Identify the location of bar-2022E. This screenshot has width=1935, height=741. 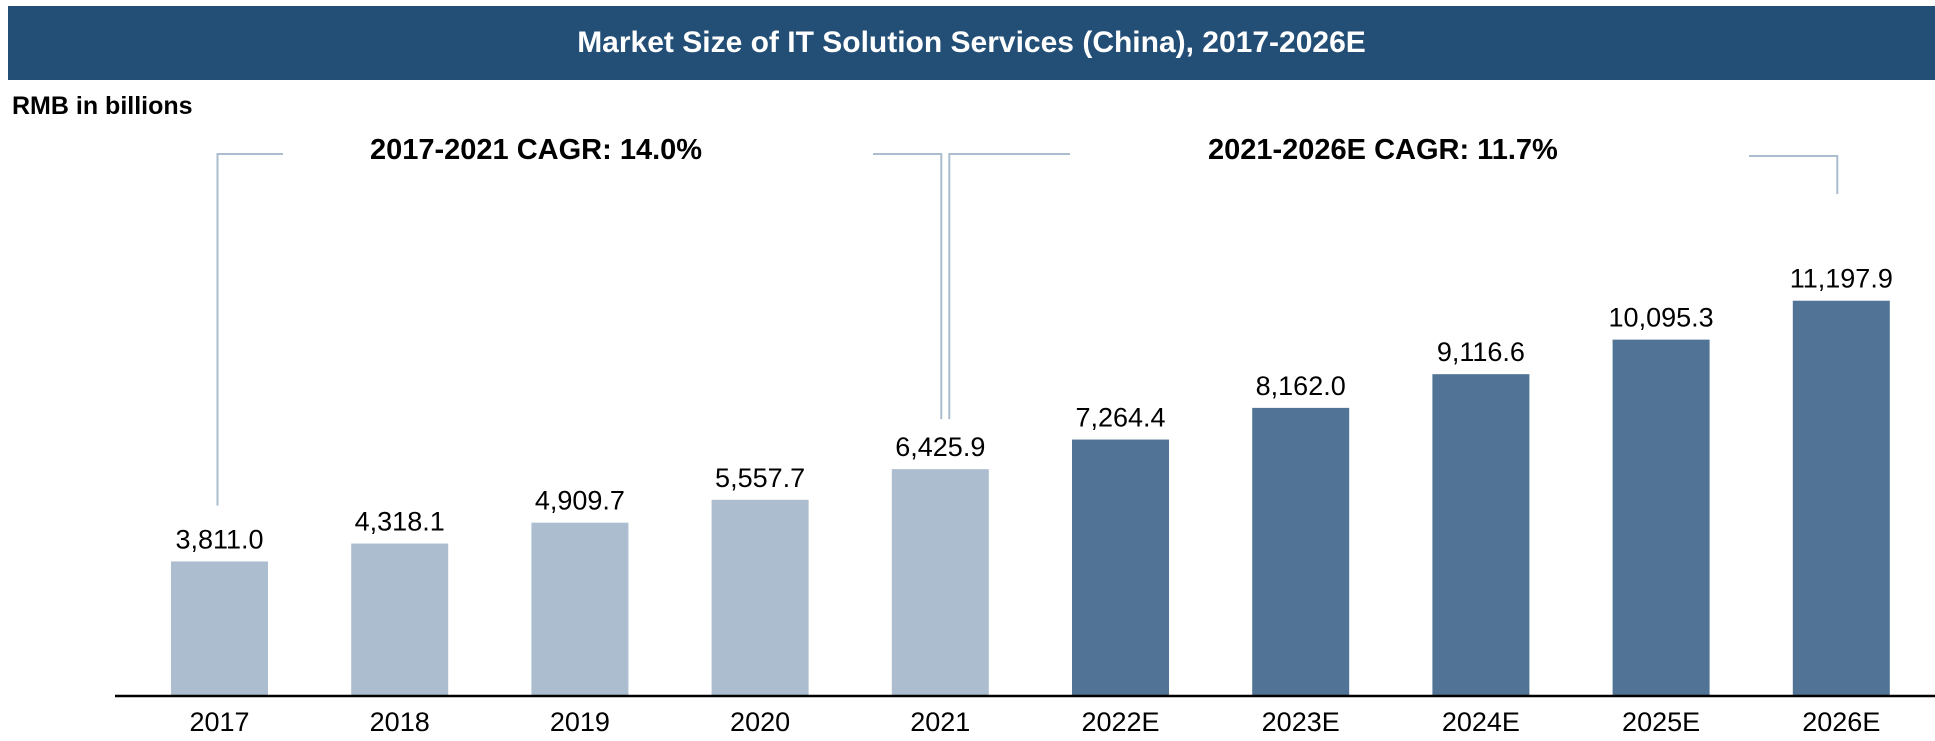
(1120, 567).